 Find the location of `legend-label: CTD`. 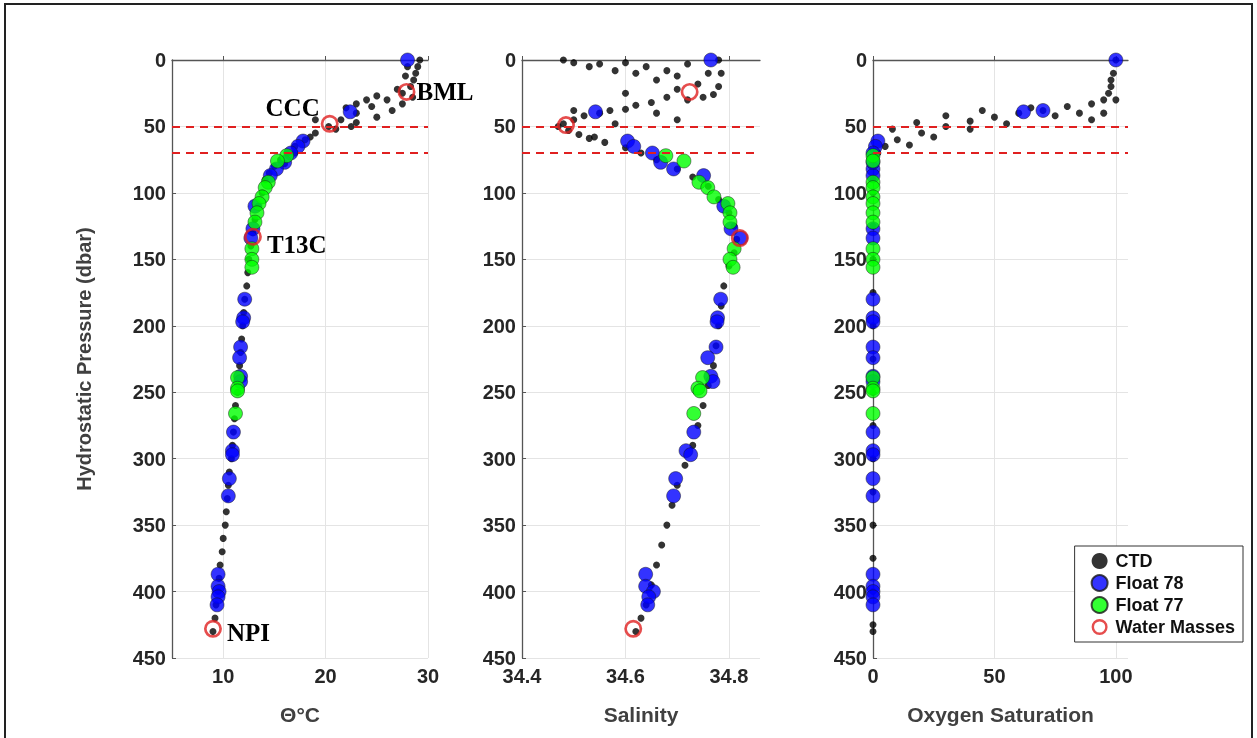

legend-label: CTD is located at coordinates (1134, 561).